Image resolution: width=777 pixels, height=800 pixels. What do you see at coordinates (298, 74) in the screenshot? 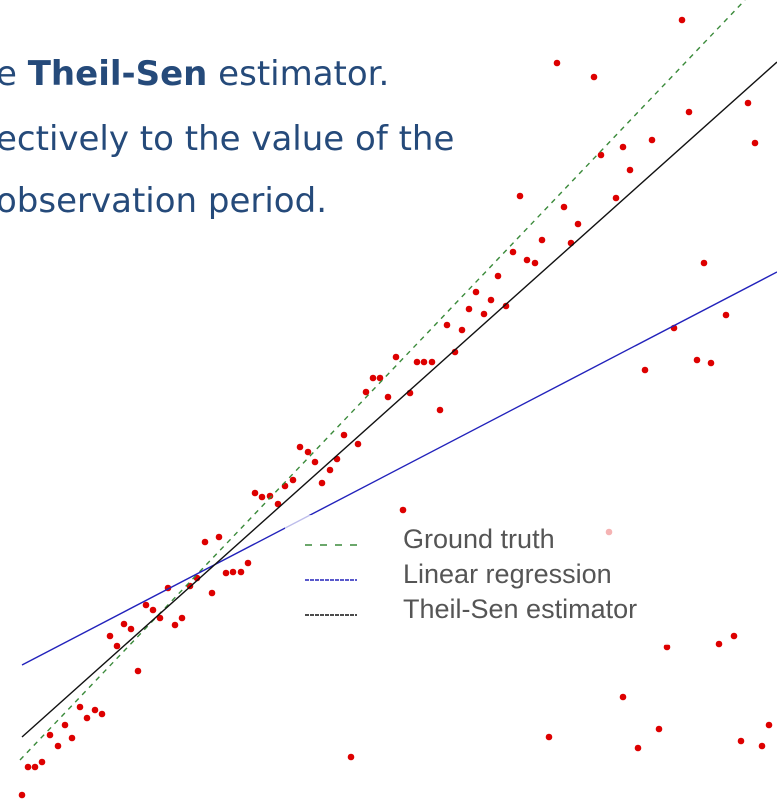
I see `text: estimator.` at bounding box center [298, 74].